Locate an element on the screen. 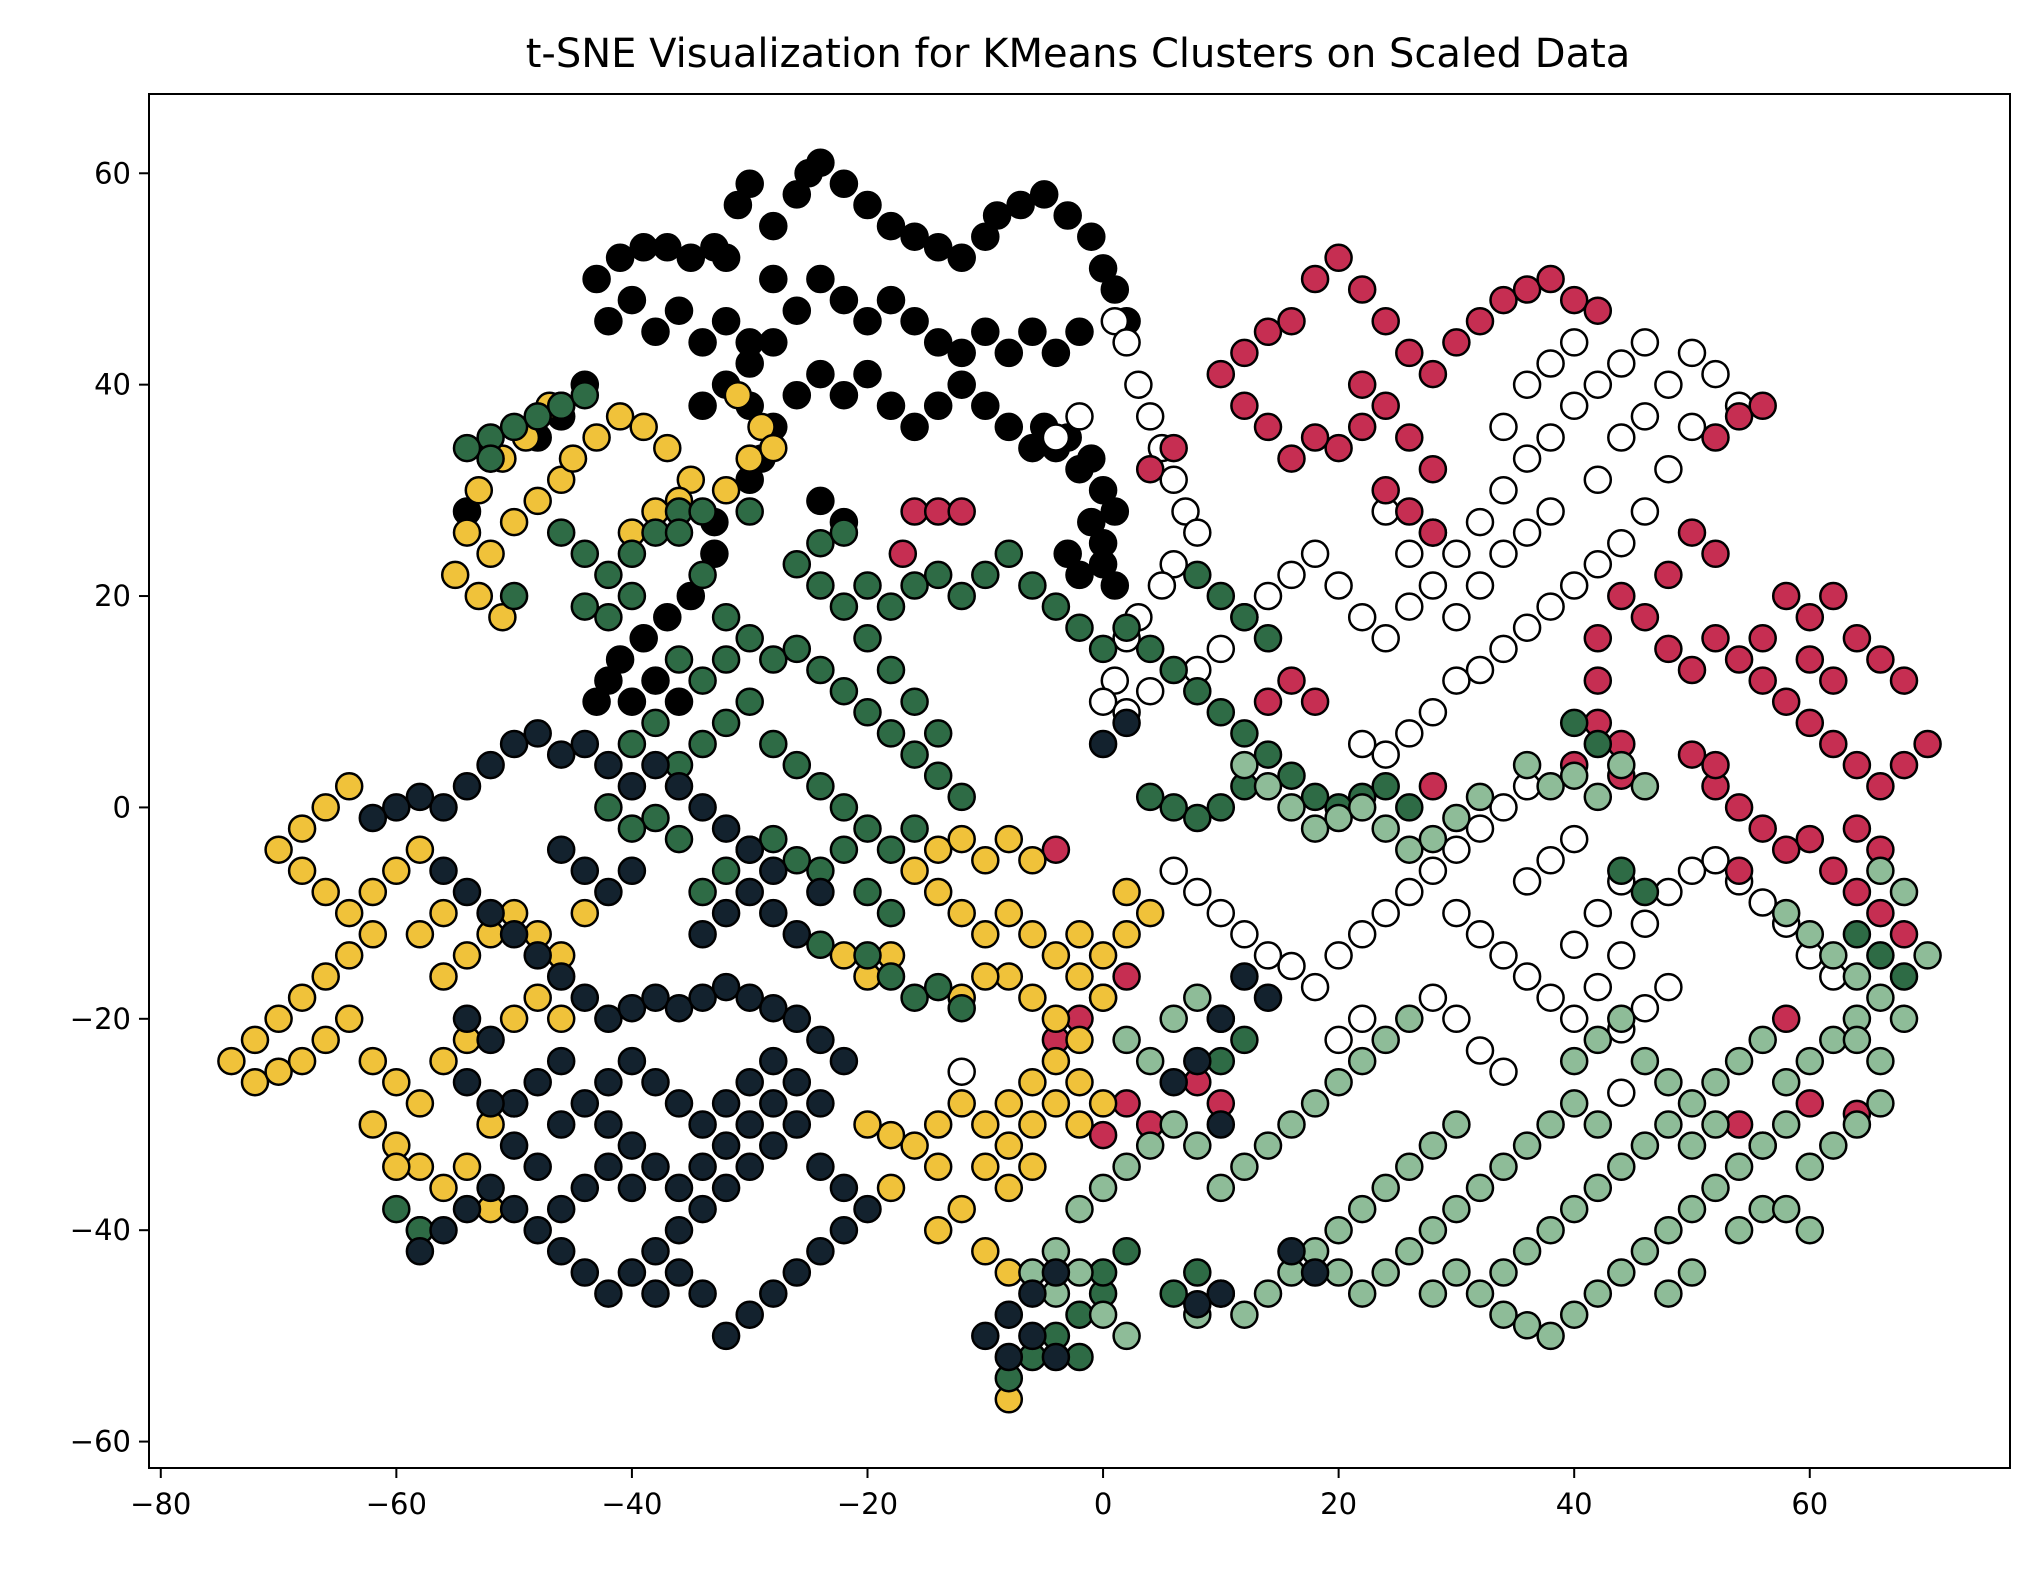 This screenshot has height=1578, width=2037. y-tick-label: −20 is located at coordinates (100, 1019).